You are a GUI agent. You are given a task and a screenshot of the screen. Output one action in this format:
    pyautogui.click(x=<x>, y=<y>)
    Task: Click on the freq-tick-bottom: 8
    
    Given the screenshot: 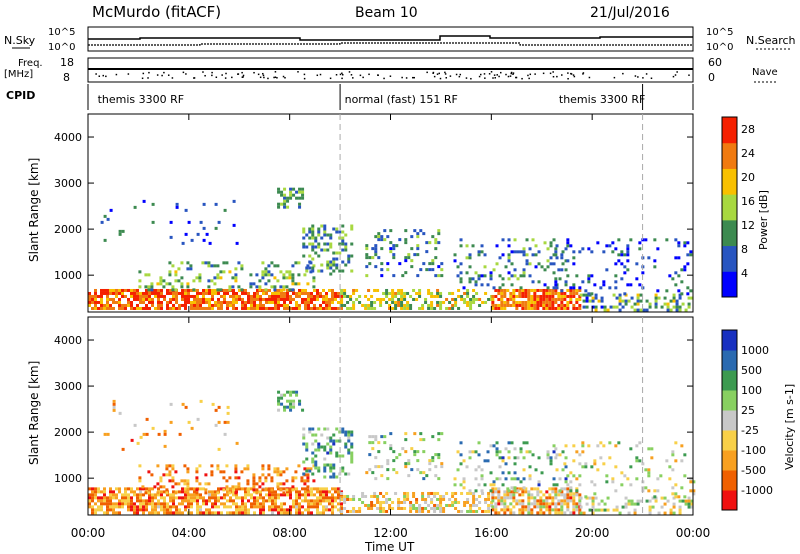 What is the action you would take?
    pyautogui.click(x=66, y=77)
    